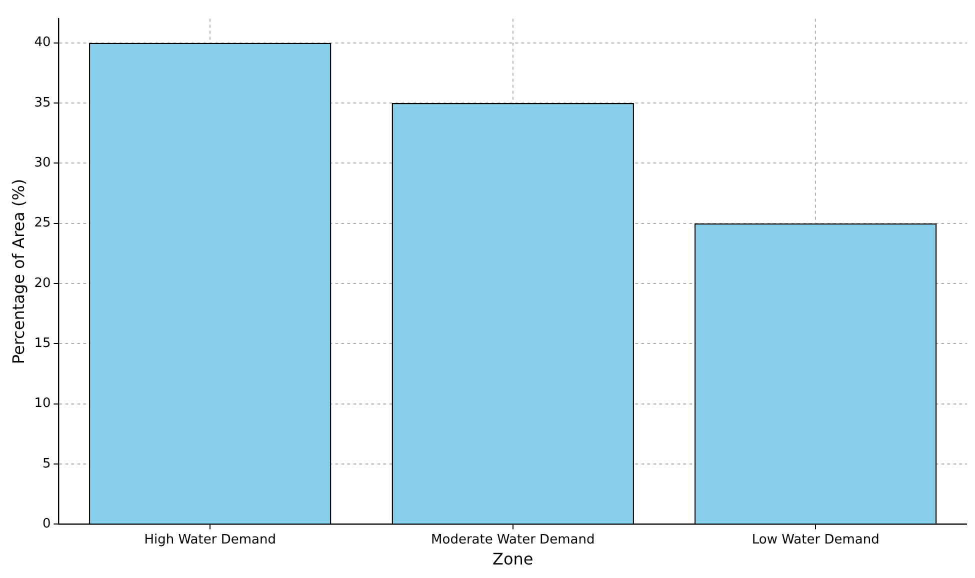  I want to click on y-tick-label: 30, so click(42, 163).